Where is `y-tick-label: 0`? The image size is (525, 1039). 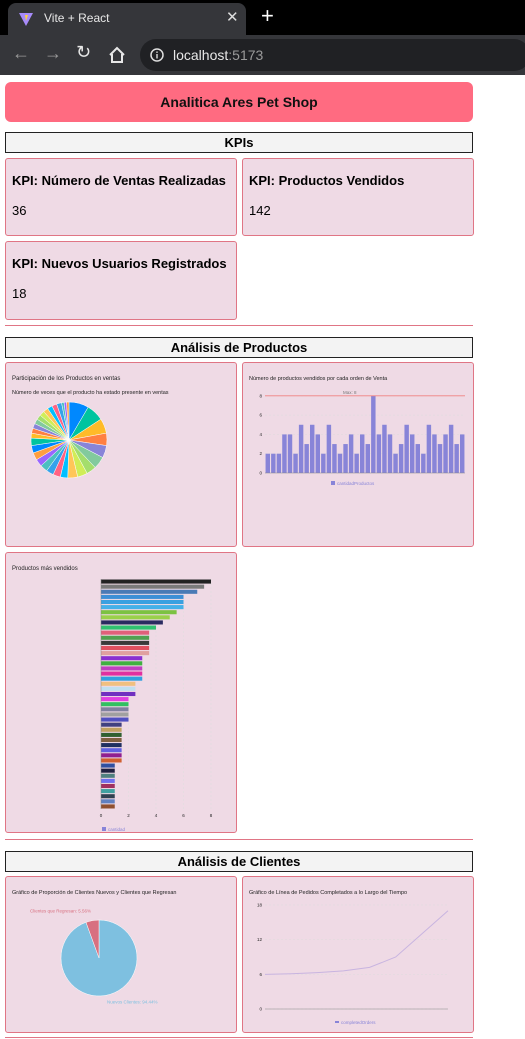 y-tick-label: 0 is located at coordinates (260, 1009).